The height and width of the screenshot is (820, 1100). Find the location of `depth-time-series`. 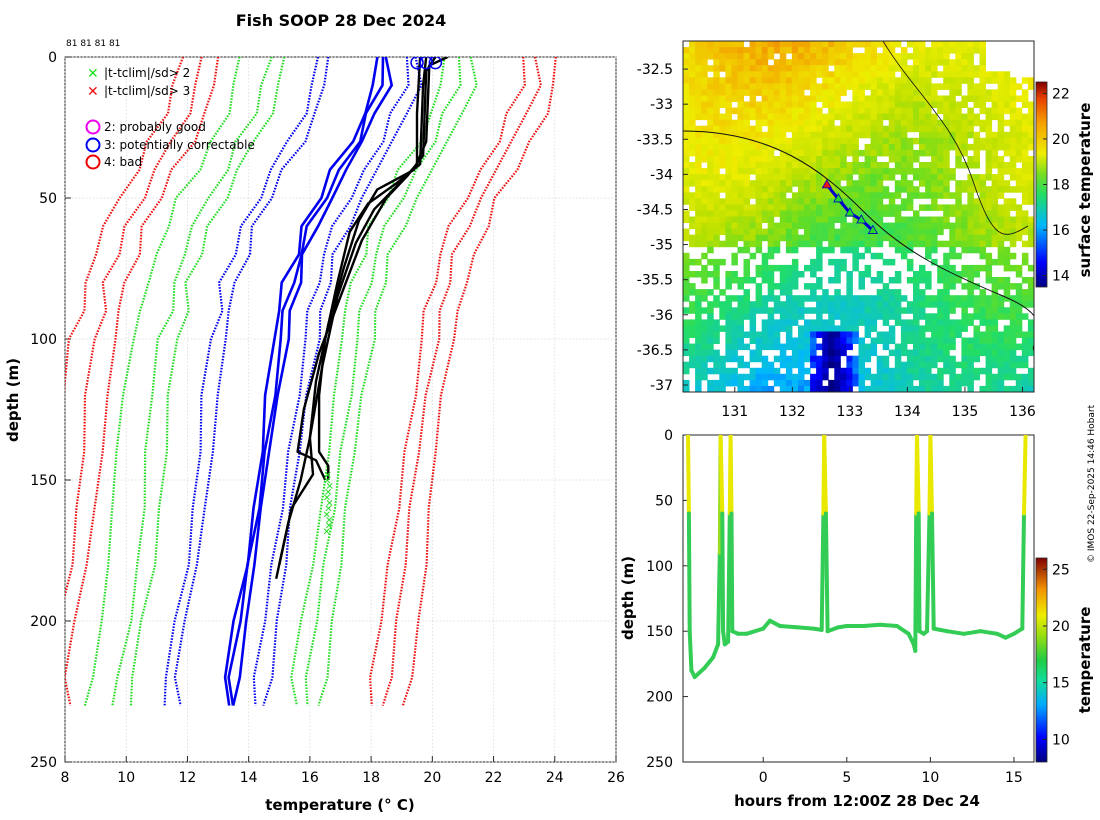

depth-time-series is located at coordinates (857, 557).